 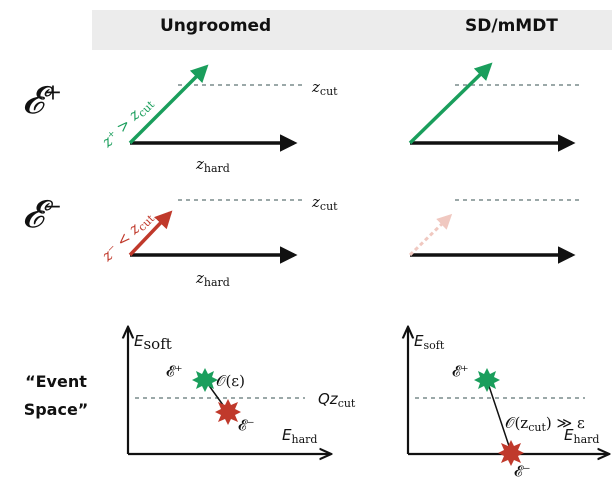 I want to click on qzcut-label: Qzcut, so click(x=337, y=400).